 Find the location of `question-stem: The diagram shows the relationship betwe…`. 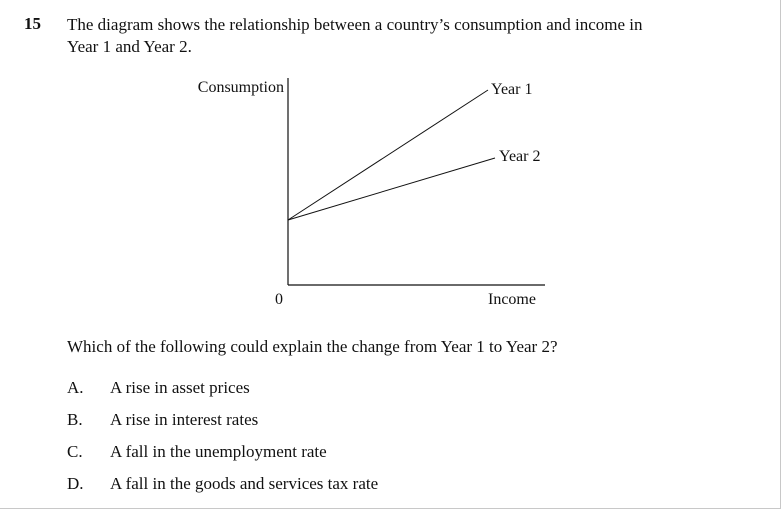

question-stem: The diagram shows the relationship betwe… is located at coordinates (407, 36).